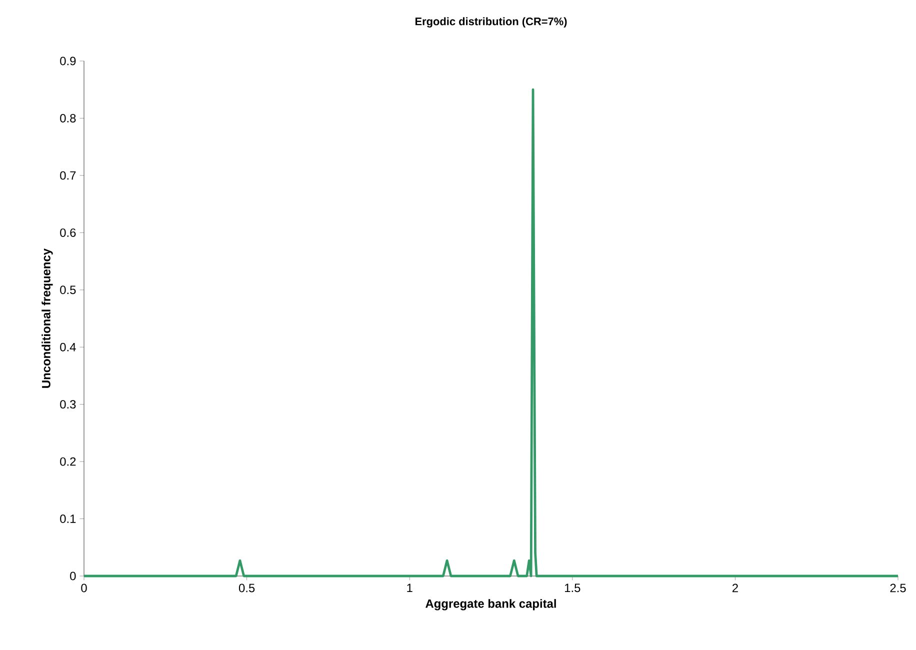  What do you see at coordinates (68, 232) in the screenshot?
I see `y-tick-label: 0.6` at bounding box center [68, 232].